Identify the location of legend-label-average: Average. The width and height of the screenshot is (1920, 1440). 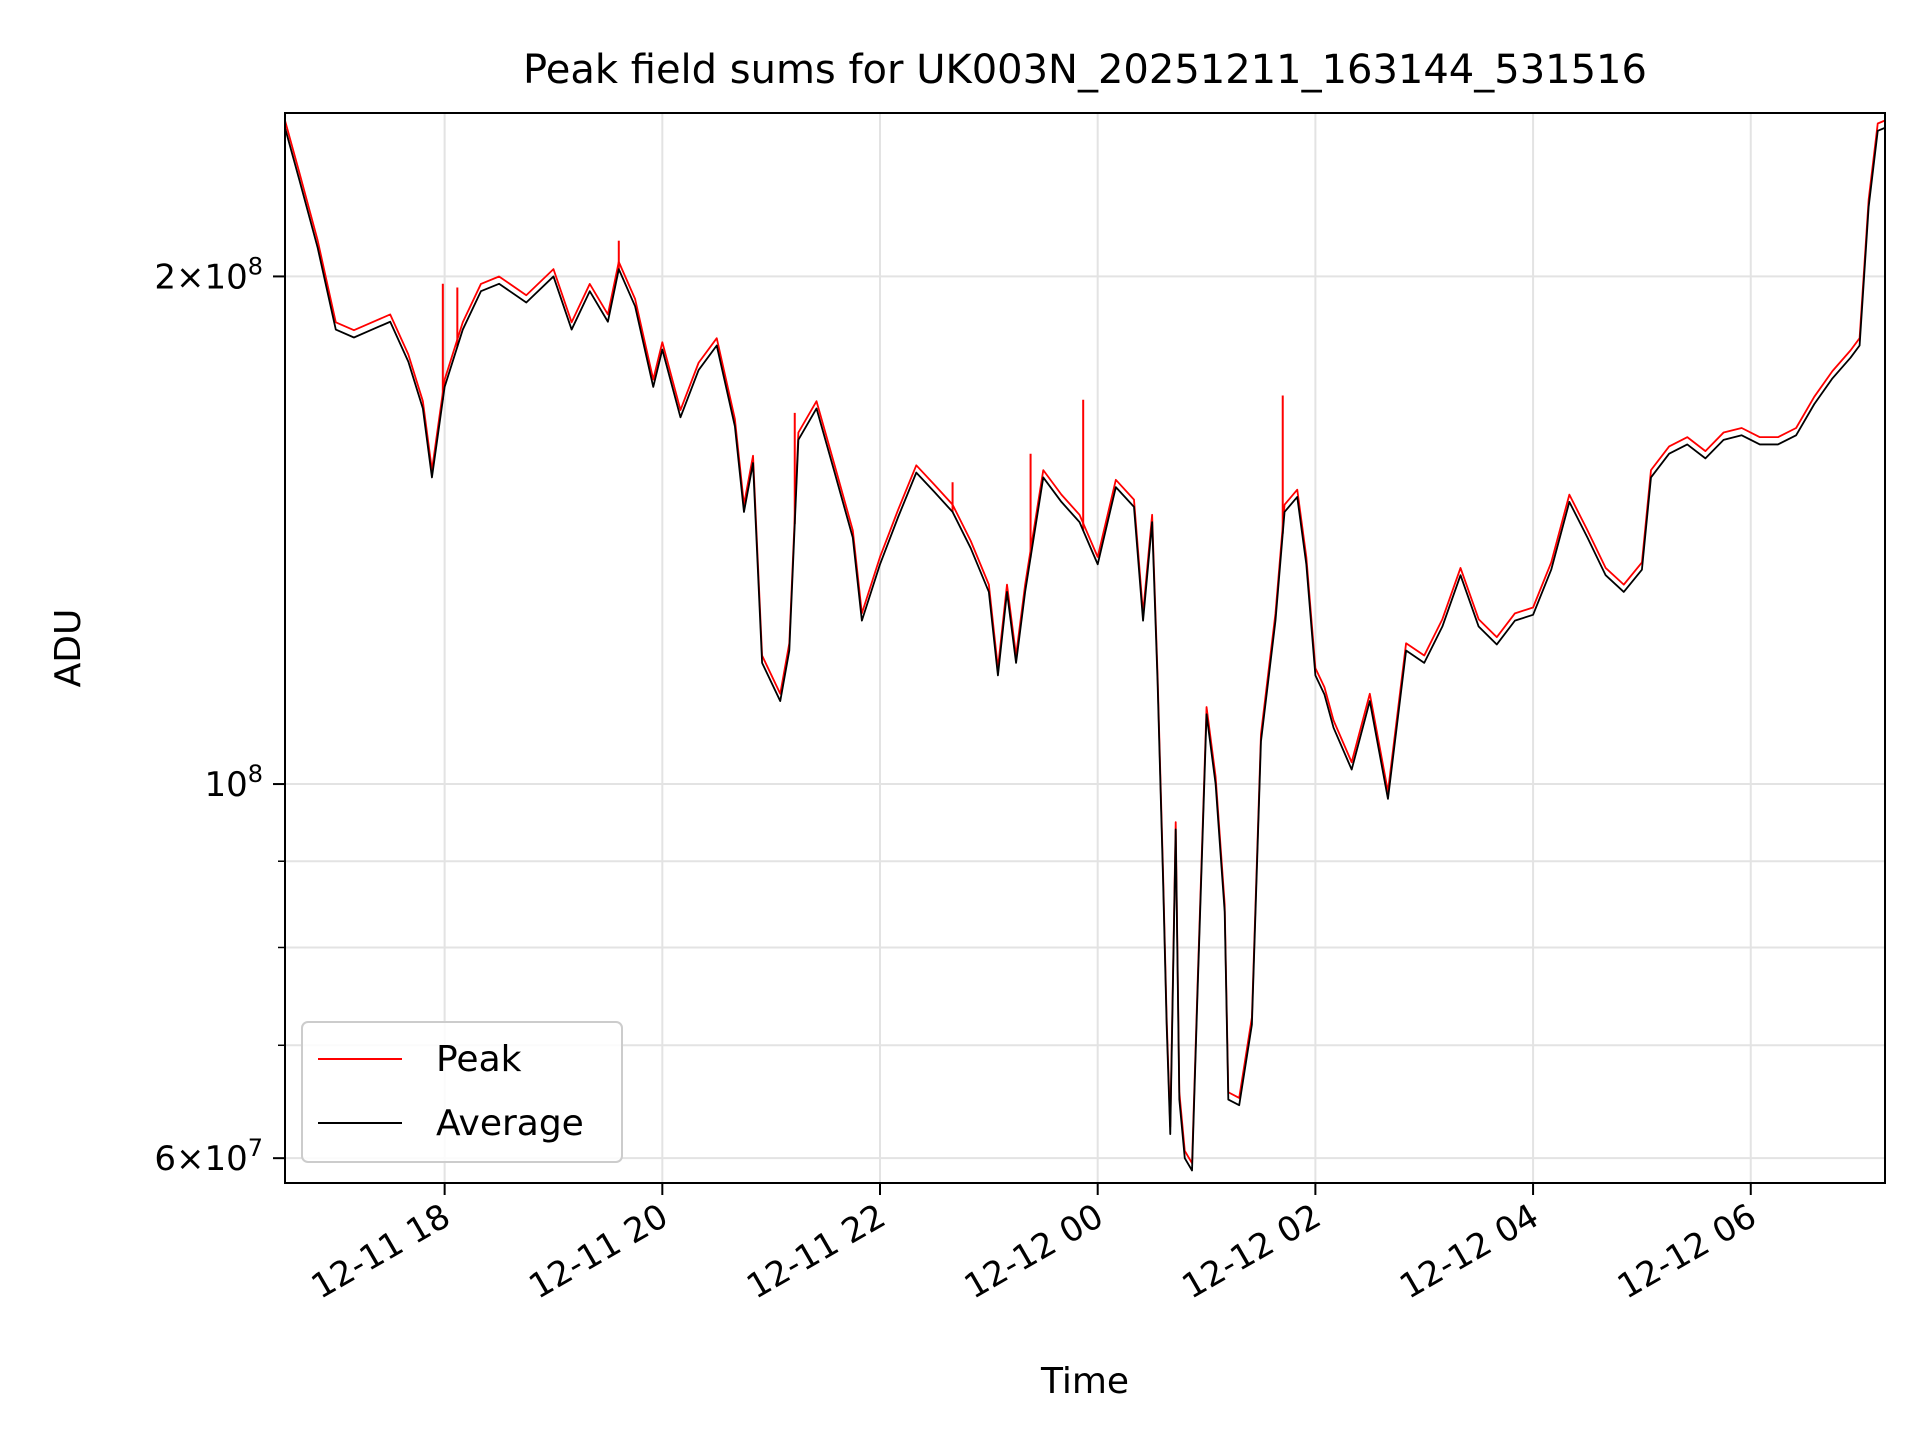
(510, 1123).